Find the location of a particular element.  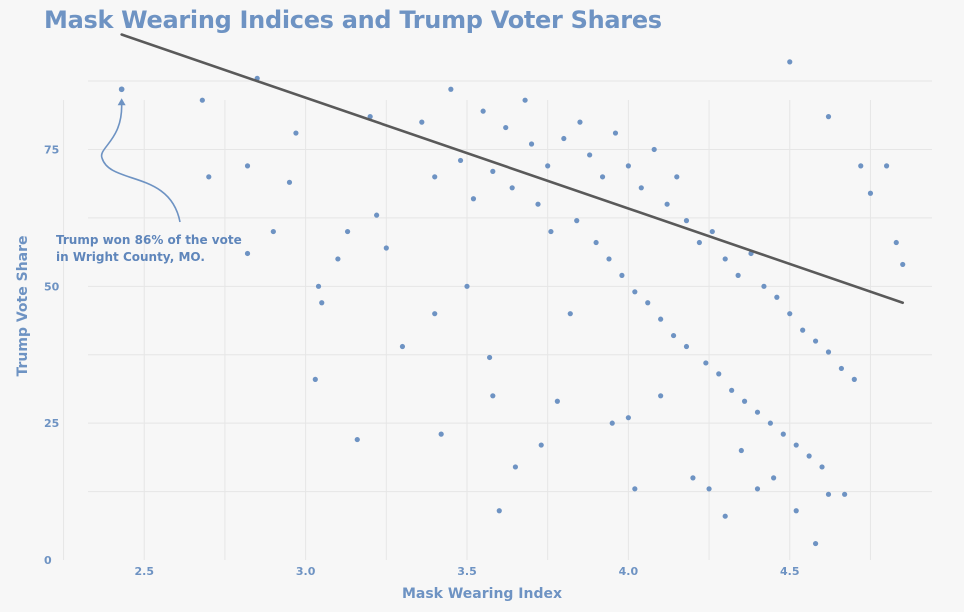

y-tick-label: 25 is located at coordinates (51, 423).